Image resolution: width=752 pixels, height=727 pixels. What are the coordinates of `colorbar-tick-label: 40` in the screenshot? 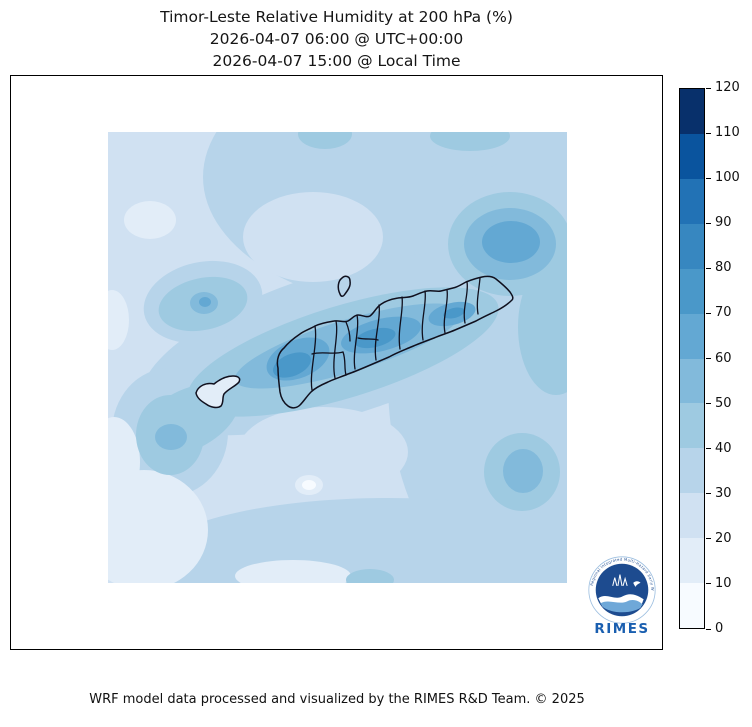 It's located at (723, 448).